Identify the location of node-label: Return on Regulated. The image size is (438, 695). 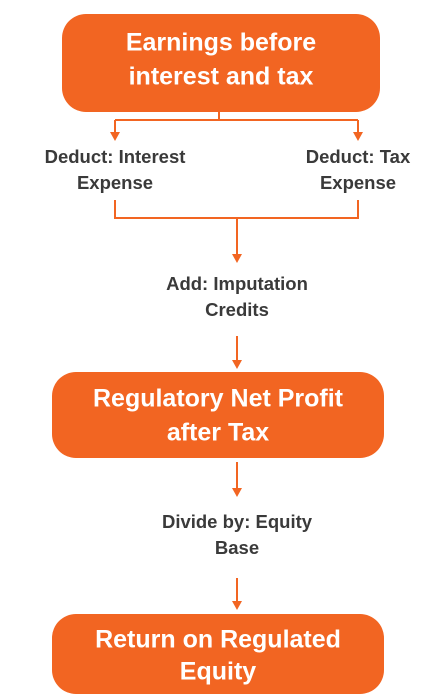
(218, 640).